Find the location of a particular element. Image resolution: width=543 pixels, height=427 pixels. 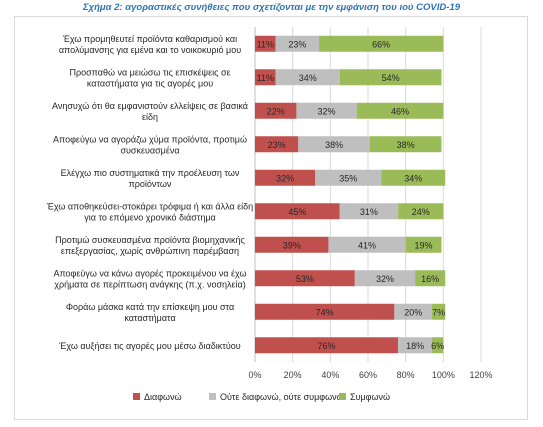

data-label: 45% is located at coordinates (297, 212).